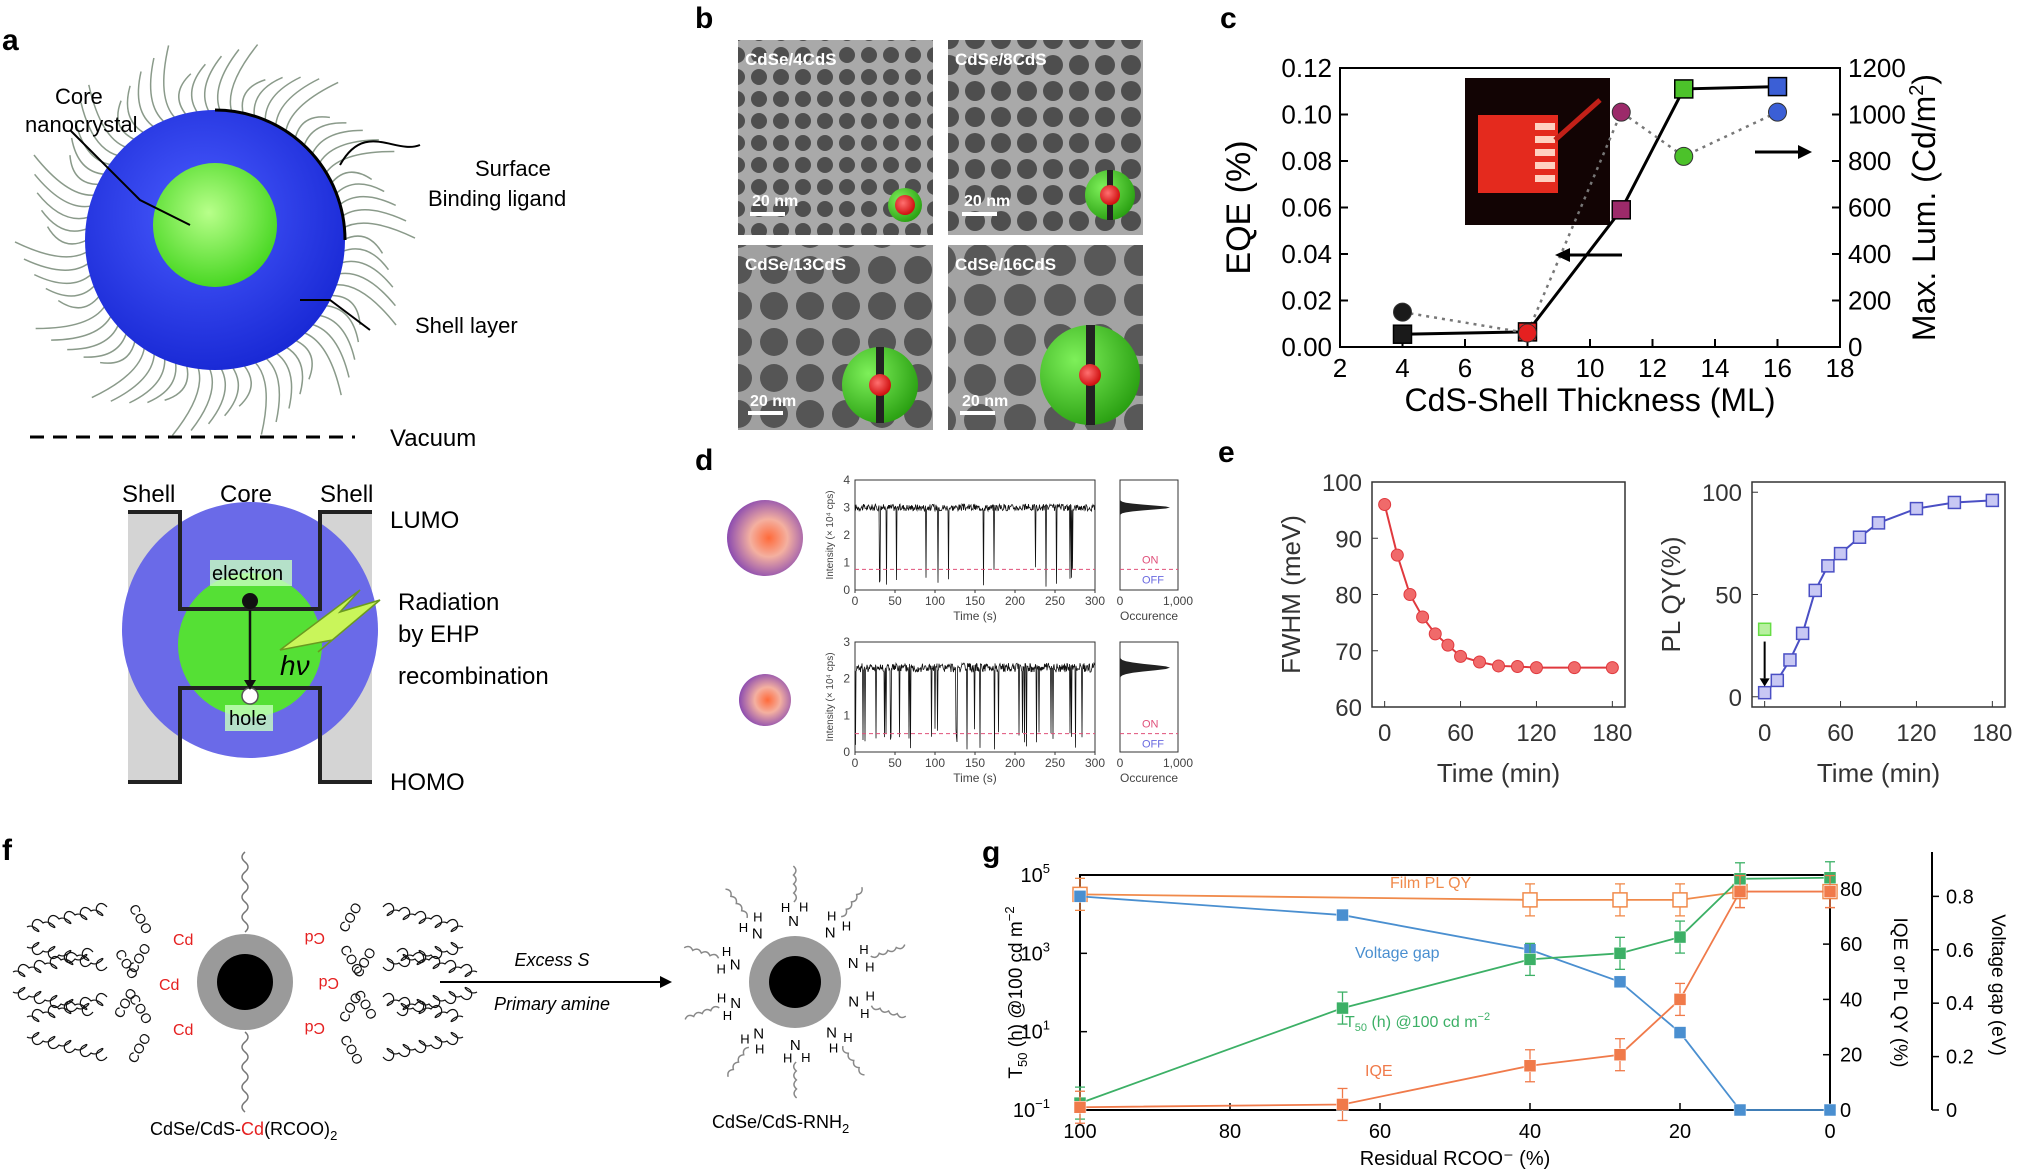 Image resolution: width=2020 pixels, height=1175 pixels. I want to click on tem-image-2: CdSe/8CdS 20 nm, so click(1045, 137).